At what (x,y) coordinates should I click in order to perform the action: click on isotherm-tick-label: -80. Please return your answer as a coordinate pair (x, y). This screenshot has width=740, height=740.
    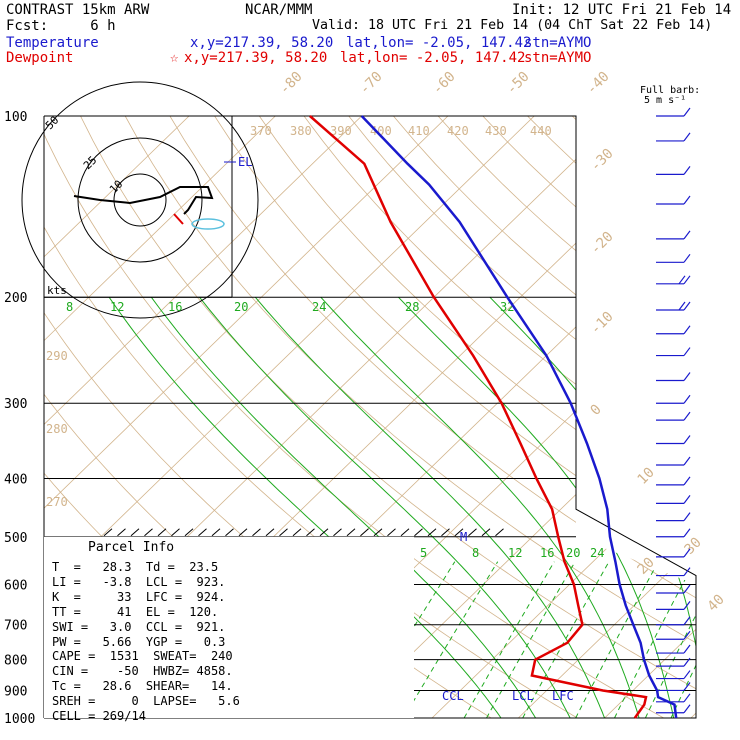
    Looking at the image, I should click on (291, 83).